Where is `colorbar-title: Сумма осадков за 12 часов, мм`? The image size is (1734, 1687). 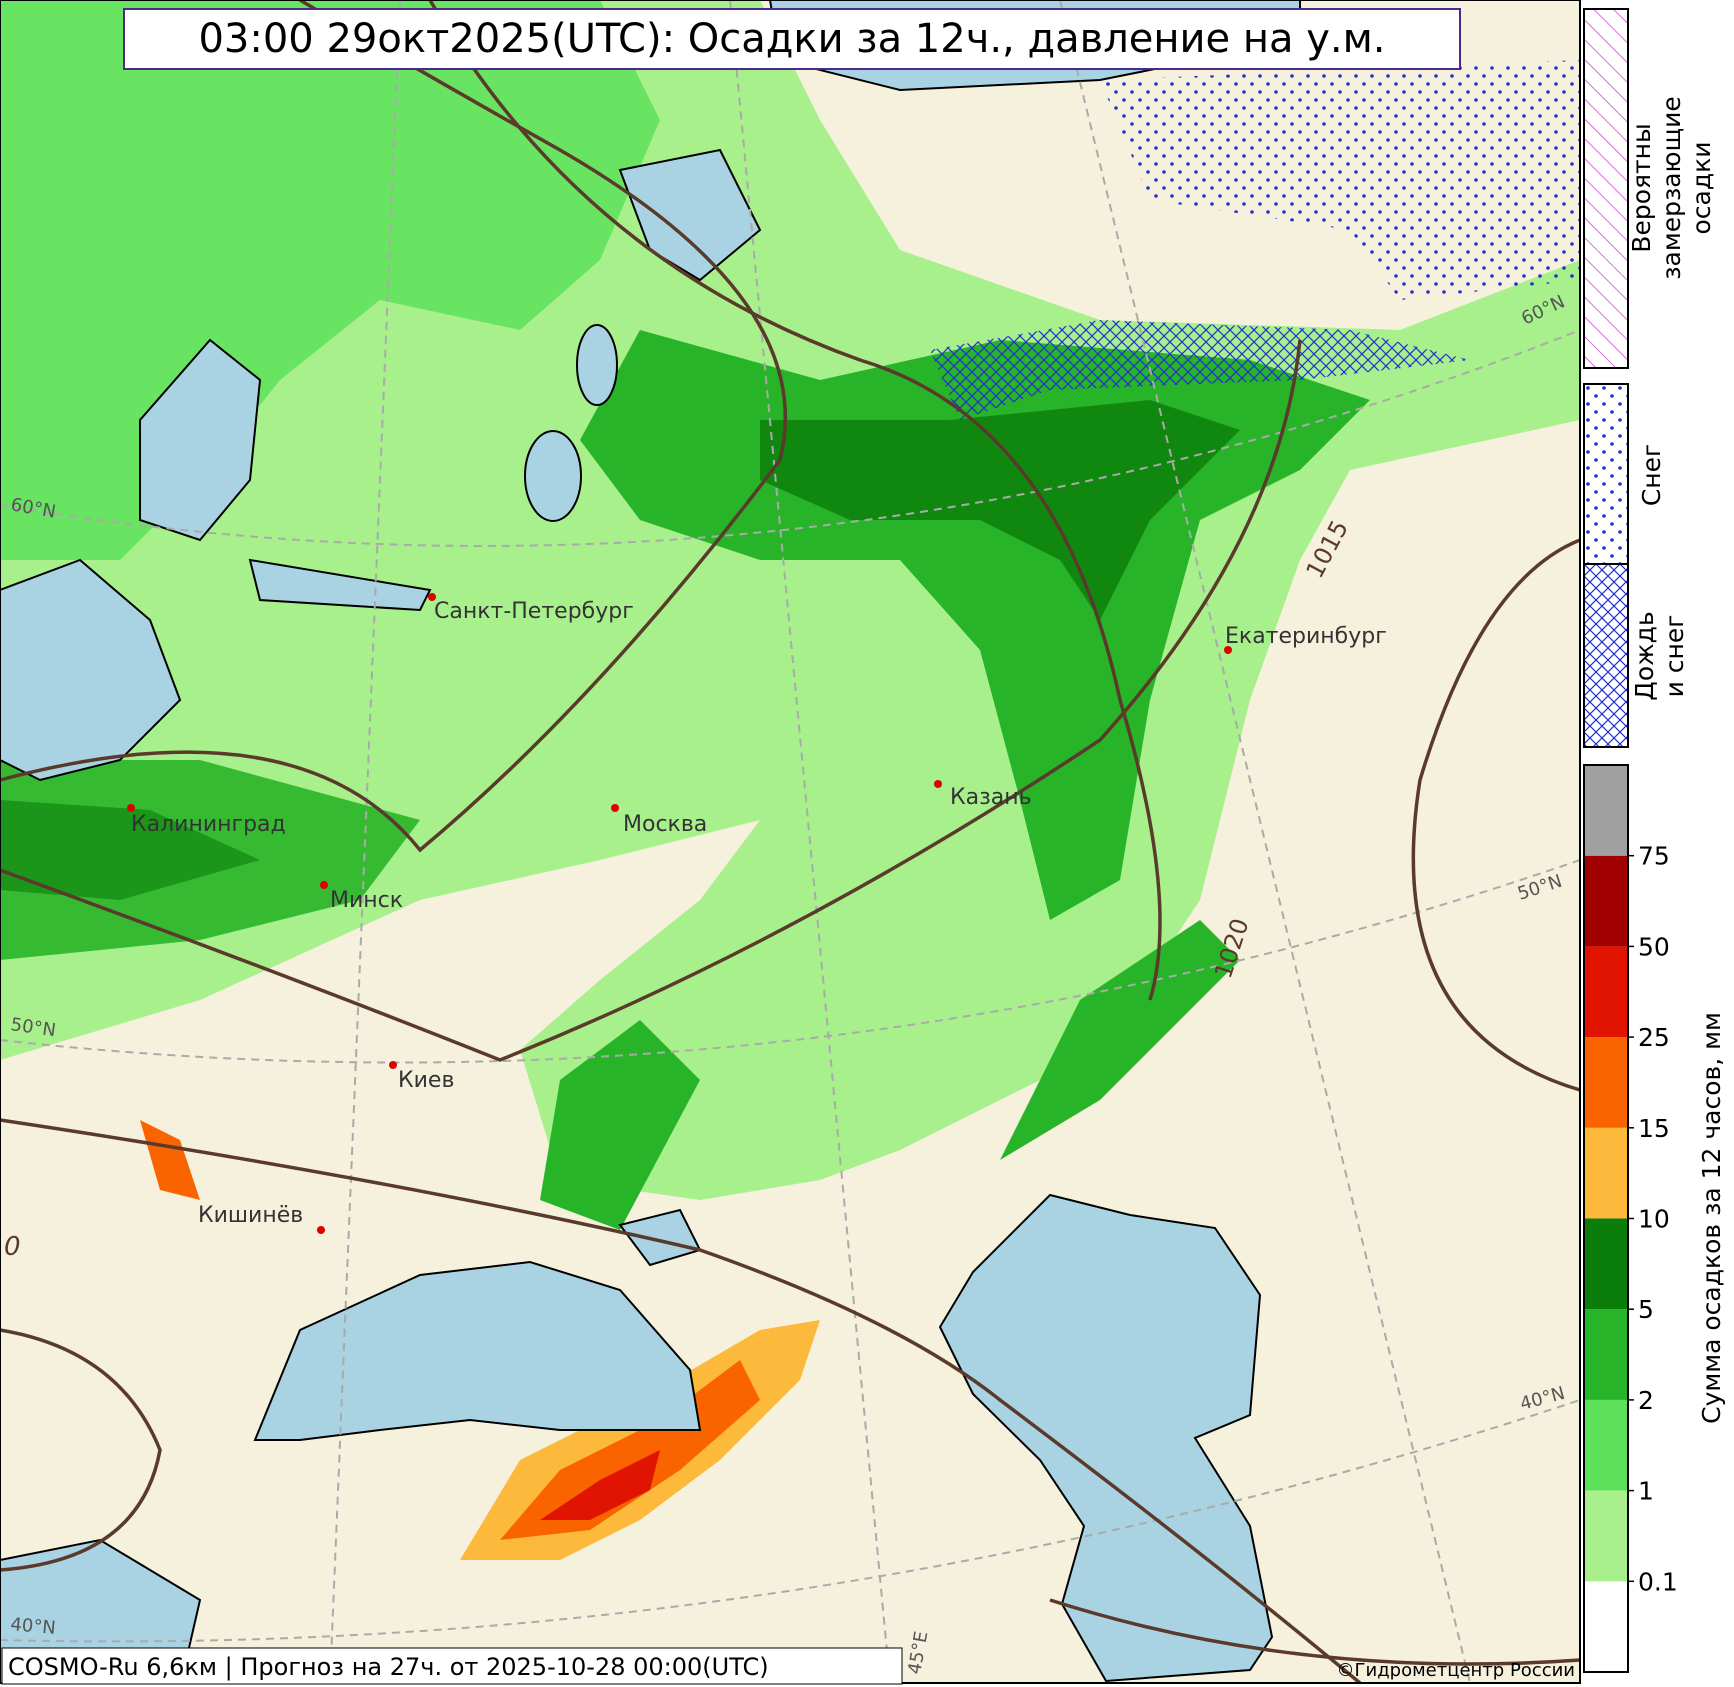
colorbar-title: Сумма осадков за 12 часов, мм is located at coordinates (1711, 1218).